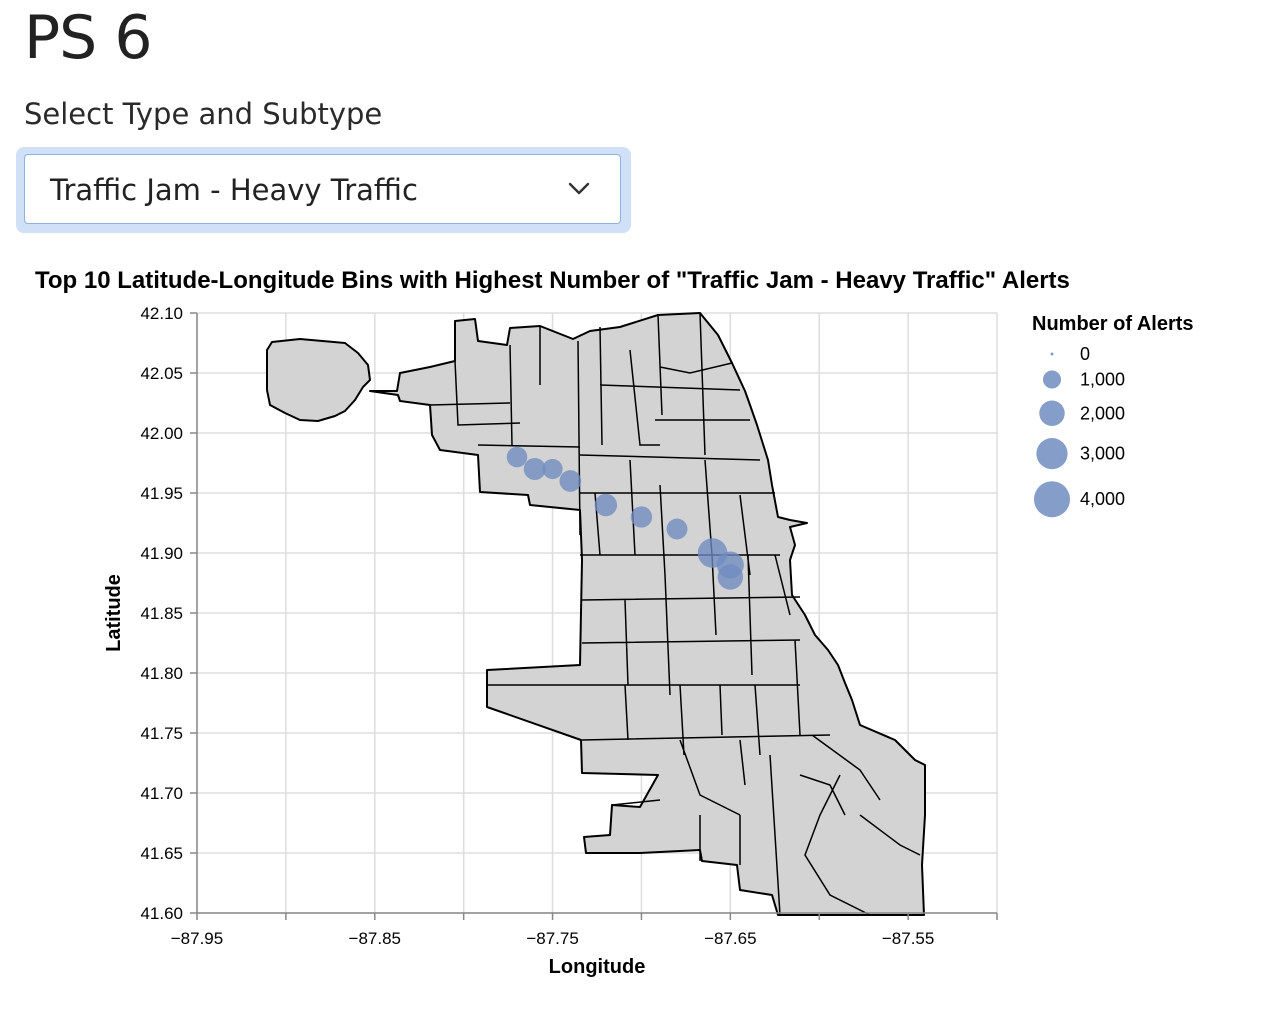 The width and height of the screenshot is (1272, 1026). What do you see at coordinates (1085, 354) in the screenshot?
I see `legend-label: 0` at bounding box center [1085, 354].